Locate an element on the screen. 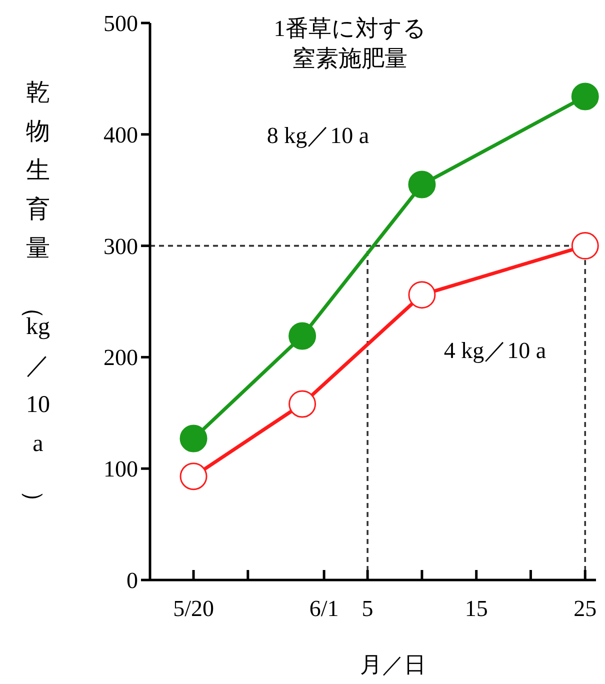  x-tick-label: 5 is located at coordinates (368, 608).